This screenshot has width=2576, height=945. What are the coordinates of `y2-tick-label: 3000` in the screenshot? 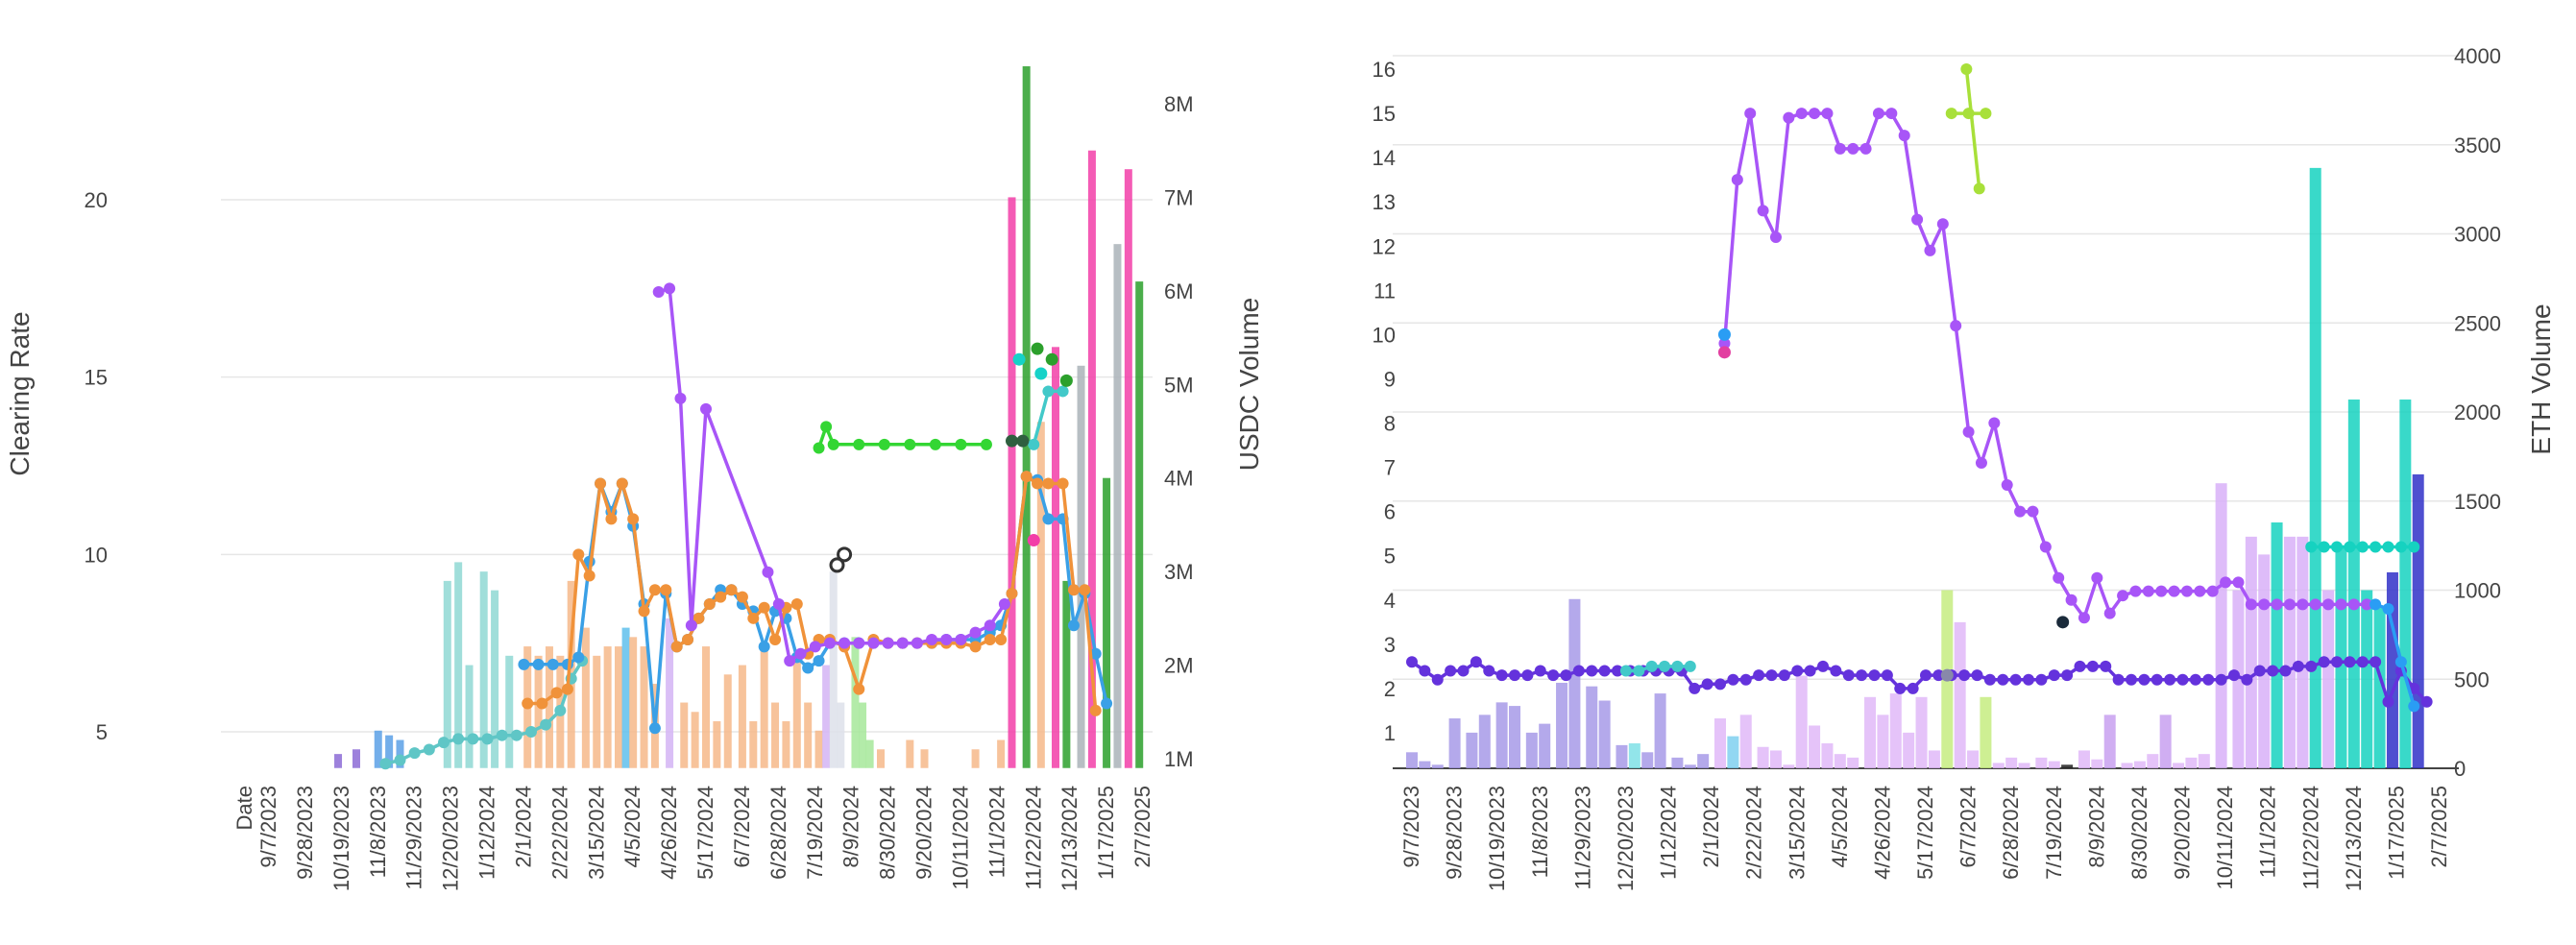 It's located at (2477, 235).